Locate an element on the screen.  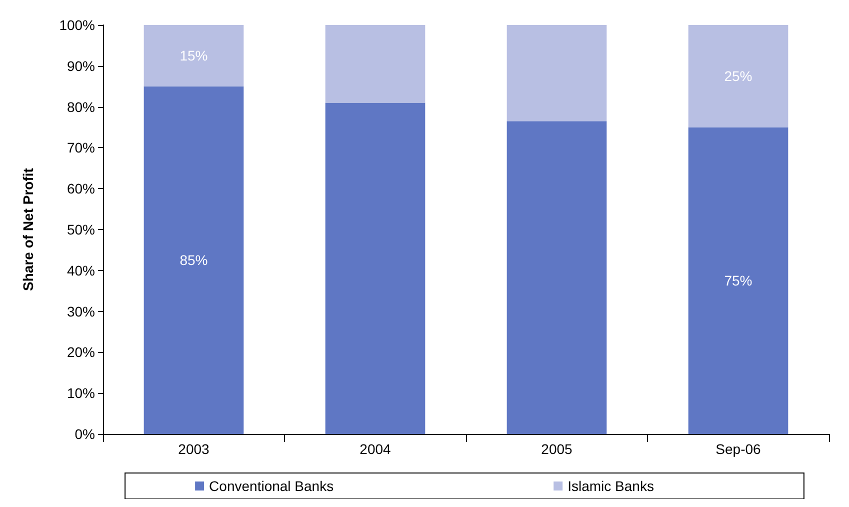
data-label: 85% is located at coordinates (194, 260).